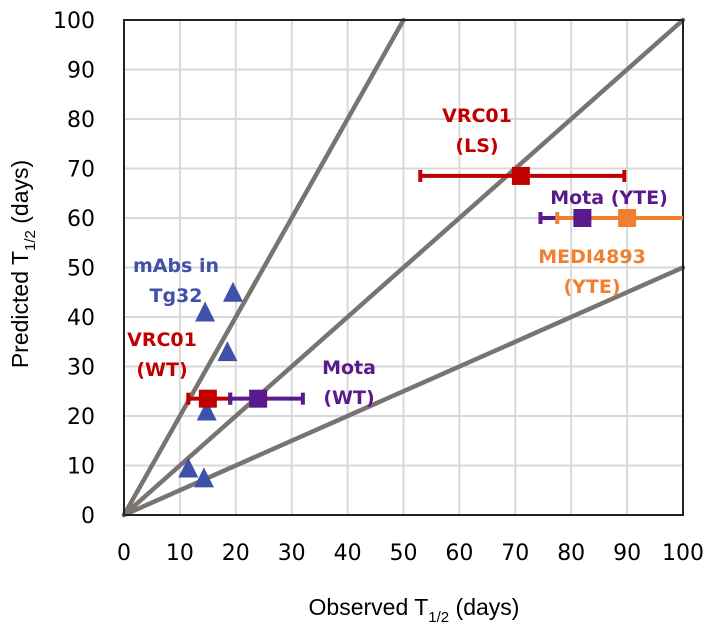  Describe the element at coordinates (176, 266) in the screenshot. I see `annotation-tg32: mAbs in` at that location.